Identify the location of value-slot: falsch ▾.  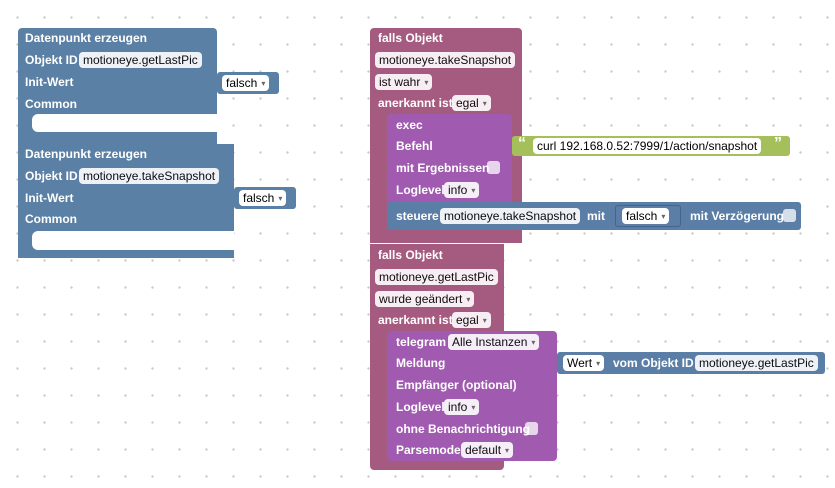
(648, 216).